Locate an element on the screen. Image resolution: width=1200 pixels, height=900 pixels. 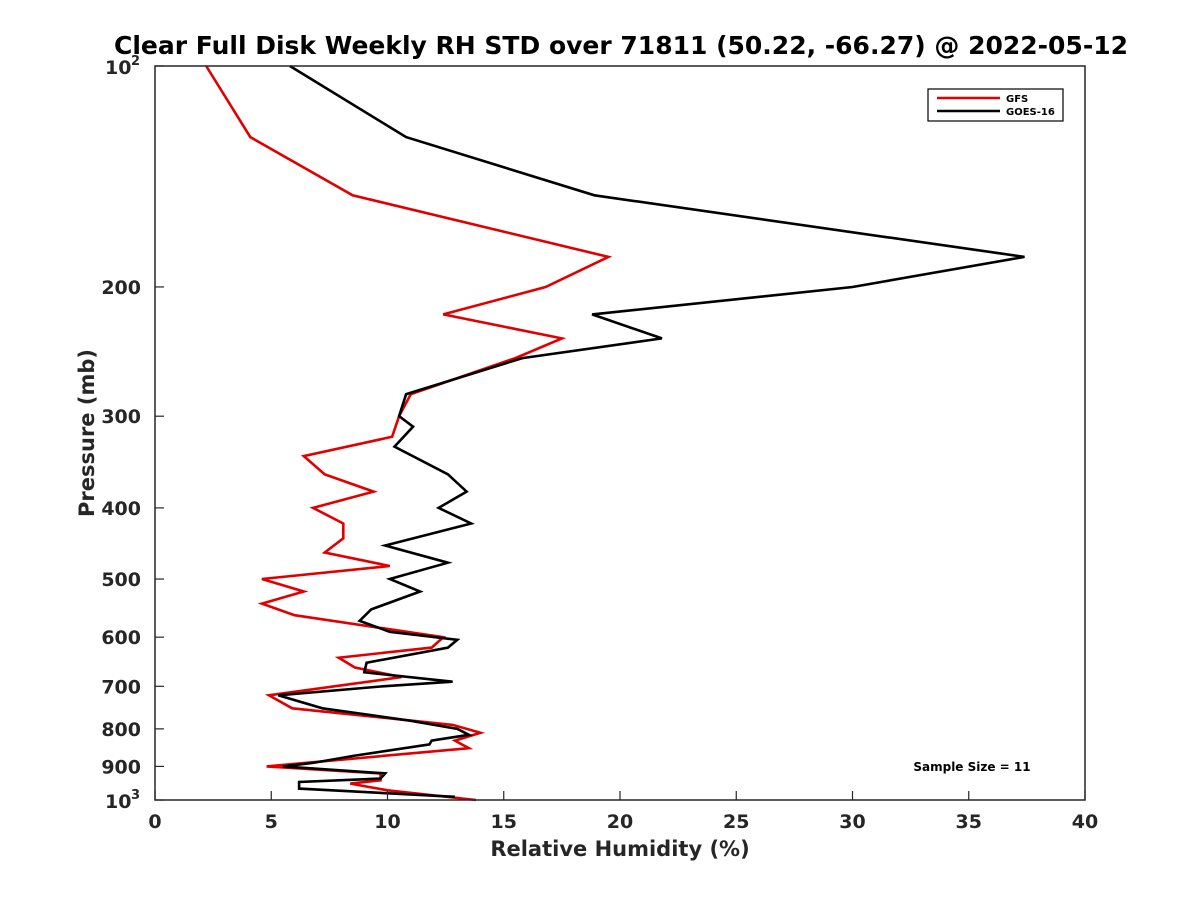
y-tick-label: 300 is located at coordinates (121, 417).